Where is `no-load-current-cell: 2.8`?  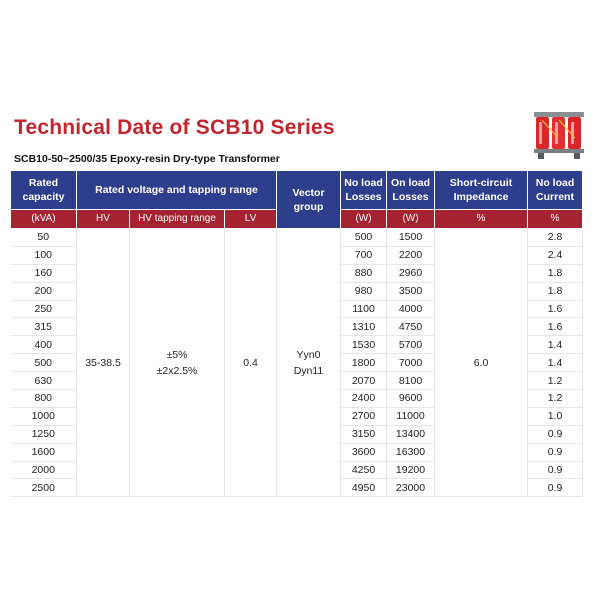 no-load-current-cell: 2.8 is located at coordinates (555, 237).